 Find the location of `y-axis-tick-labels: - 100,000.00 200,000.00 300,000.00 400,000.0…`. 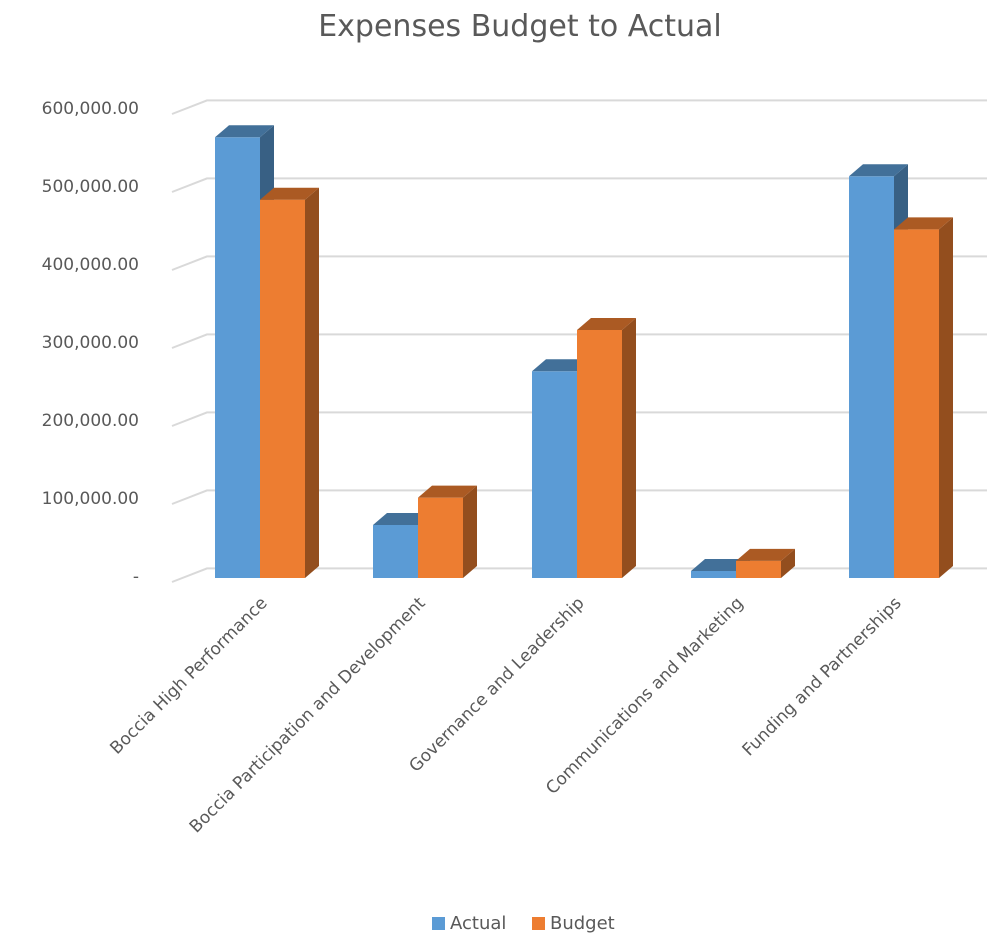

y-axis-tick-labels: - 100,000.00 200,000.00 300,000.00 400,000.0… is located at coordinates (90, 343).